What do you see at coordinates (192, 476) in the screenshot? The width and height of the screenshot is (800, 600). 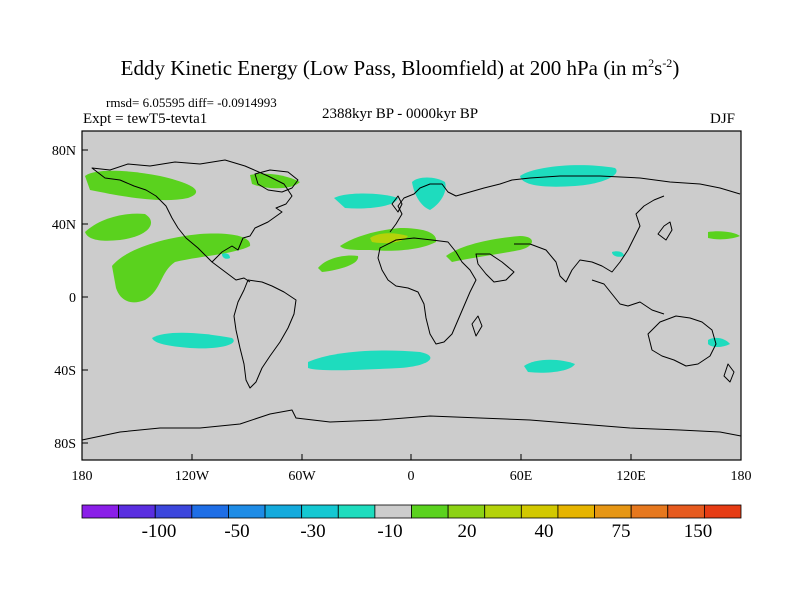 I see `lon-label: 120W` at bounding box center [192, 476].